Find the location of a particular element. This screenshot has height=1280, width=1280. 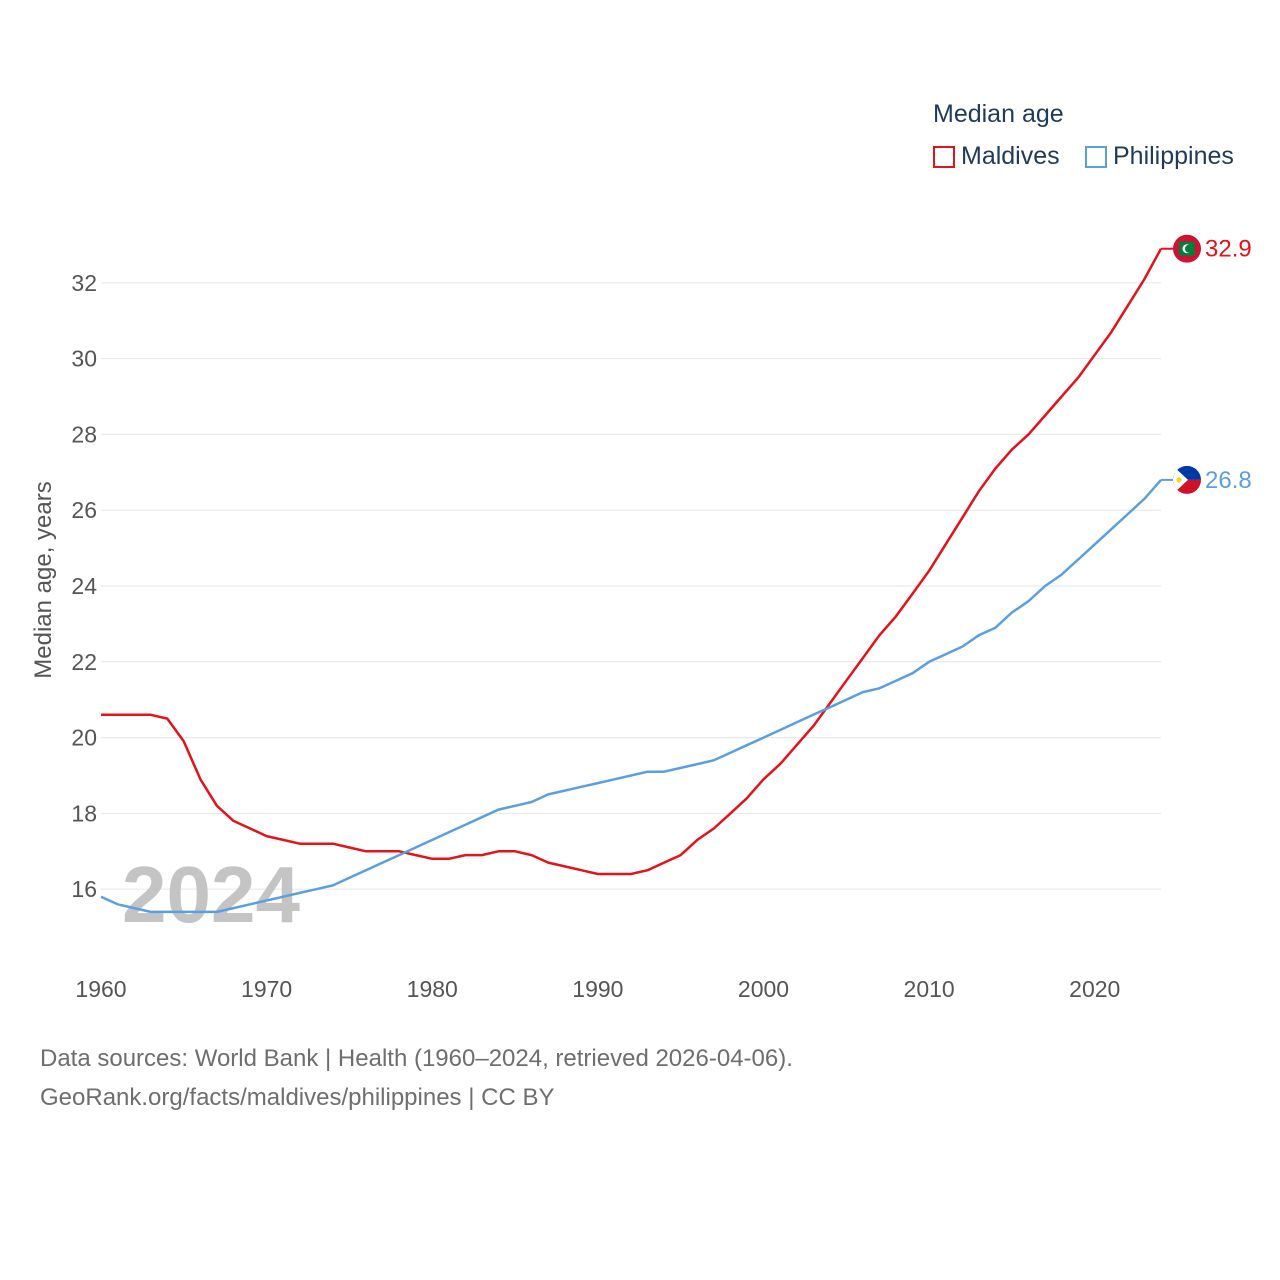

legend-item-maldives: Maldives is located at coordinates (996, 156).